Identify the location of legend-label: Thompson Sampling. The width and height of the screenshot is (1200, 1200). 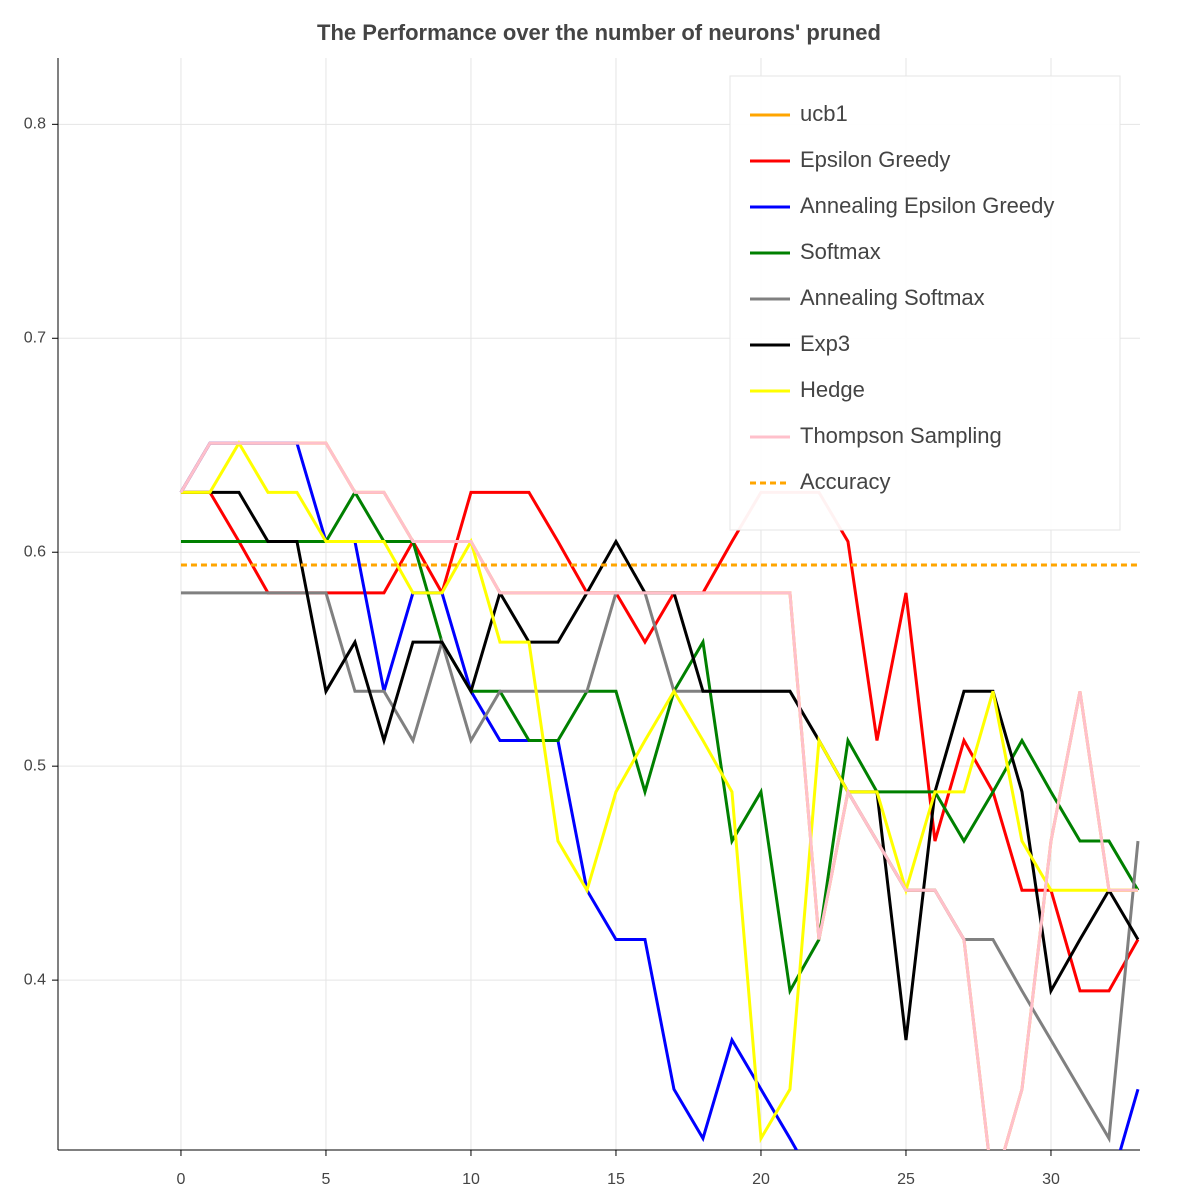
(901, 435).